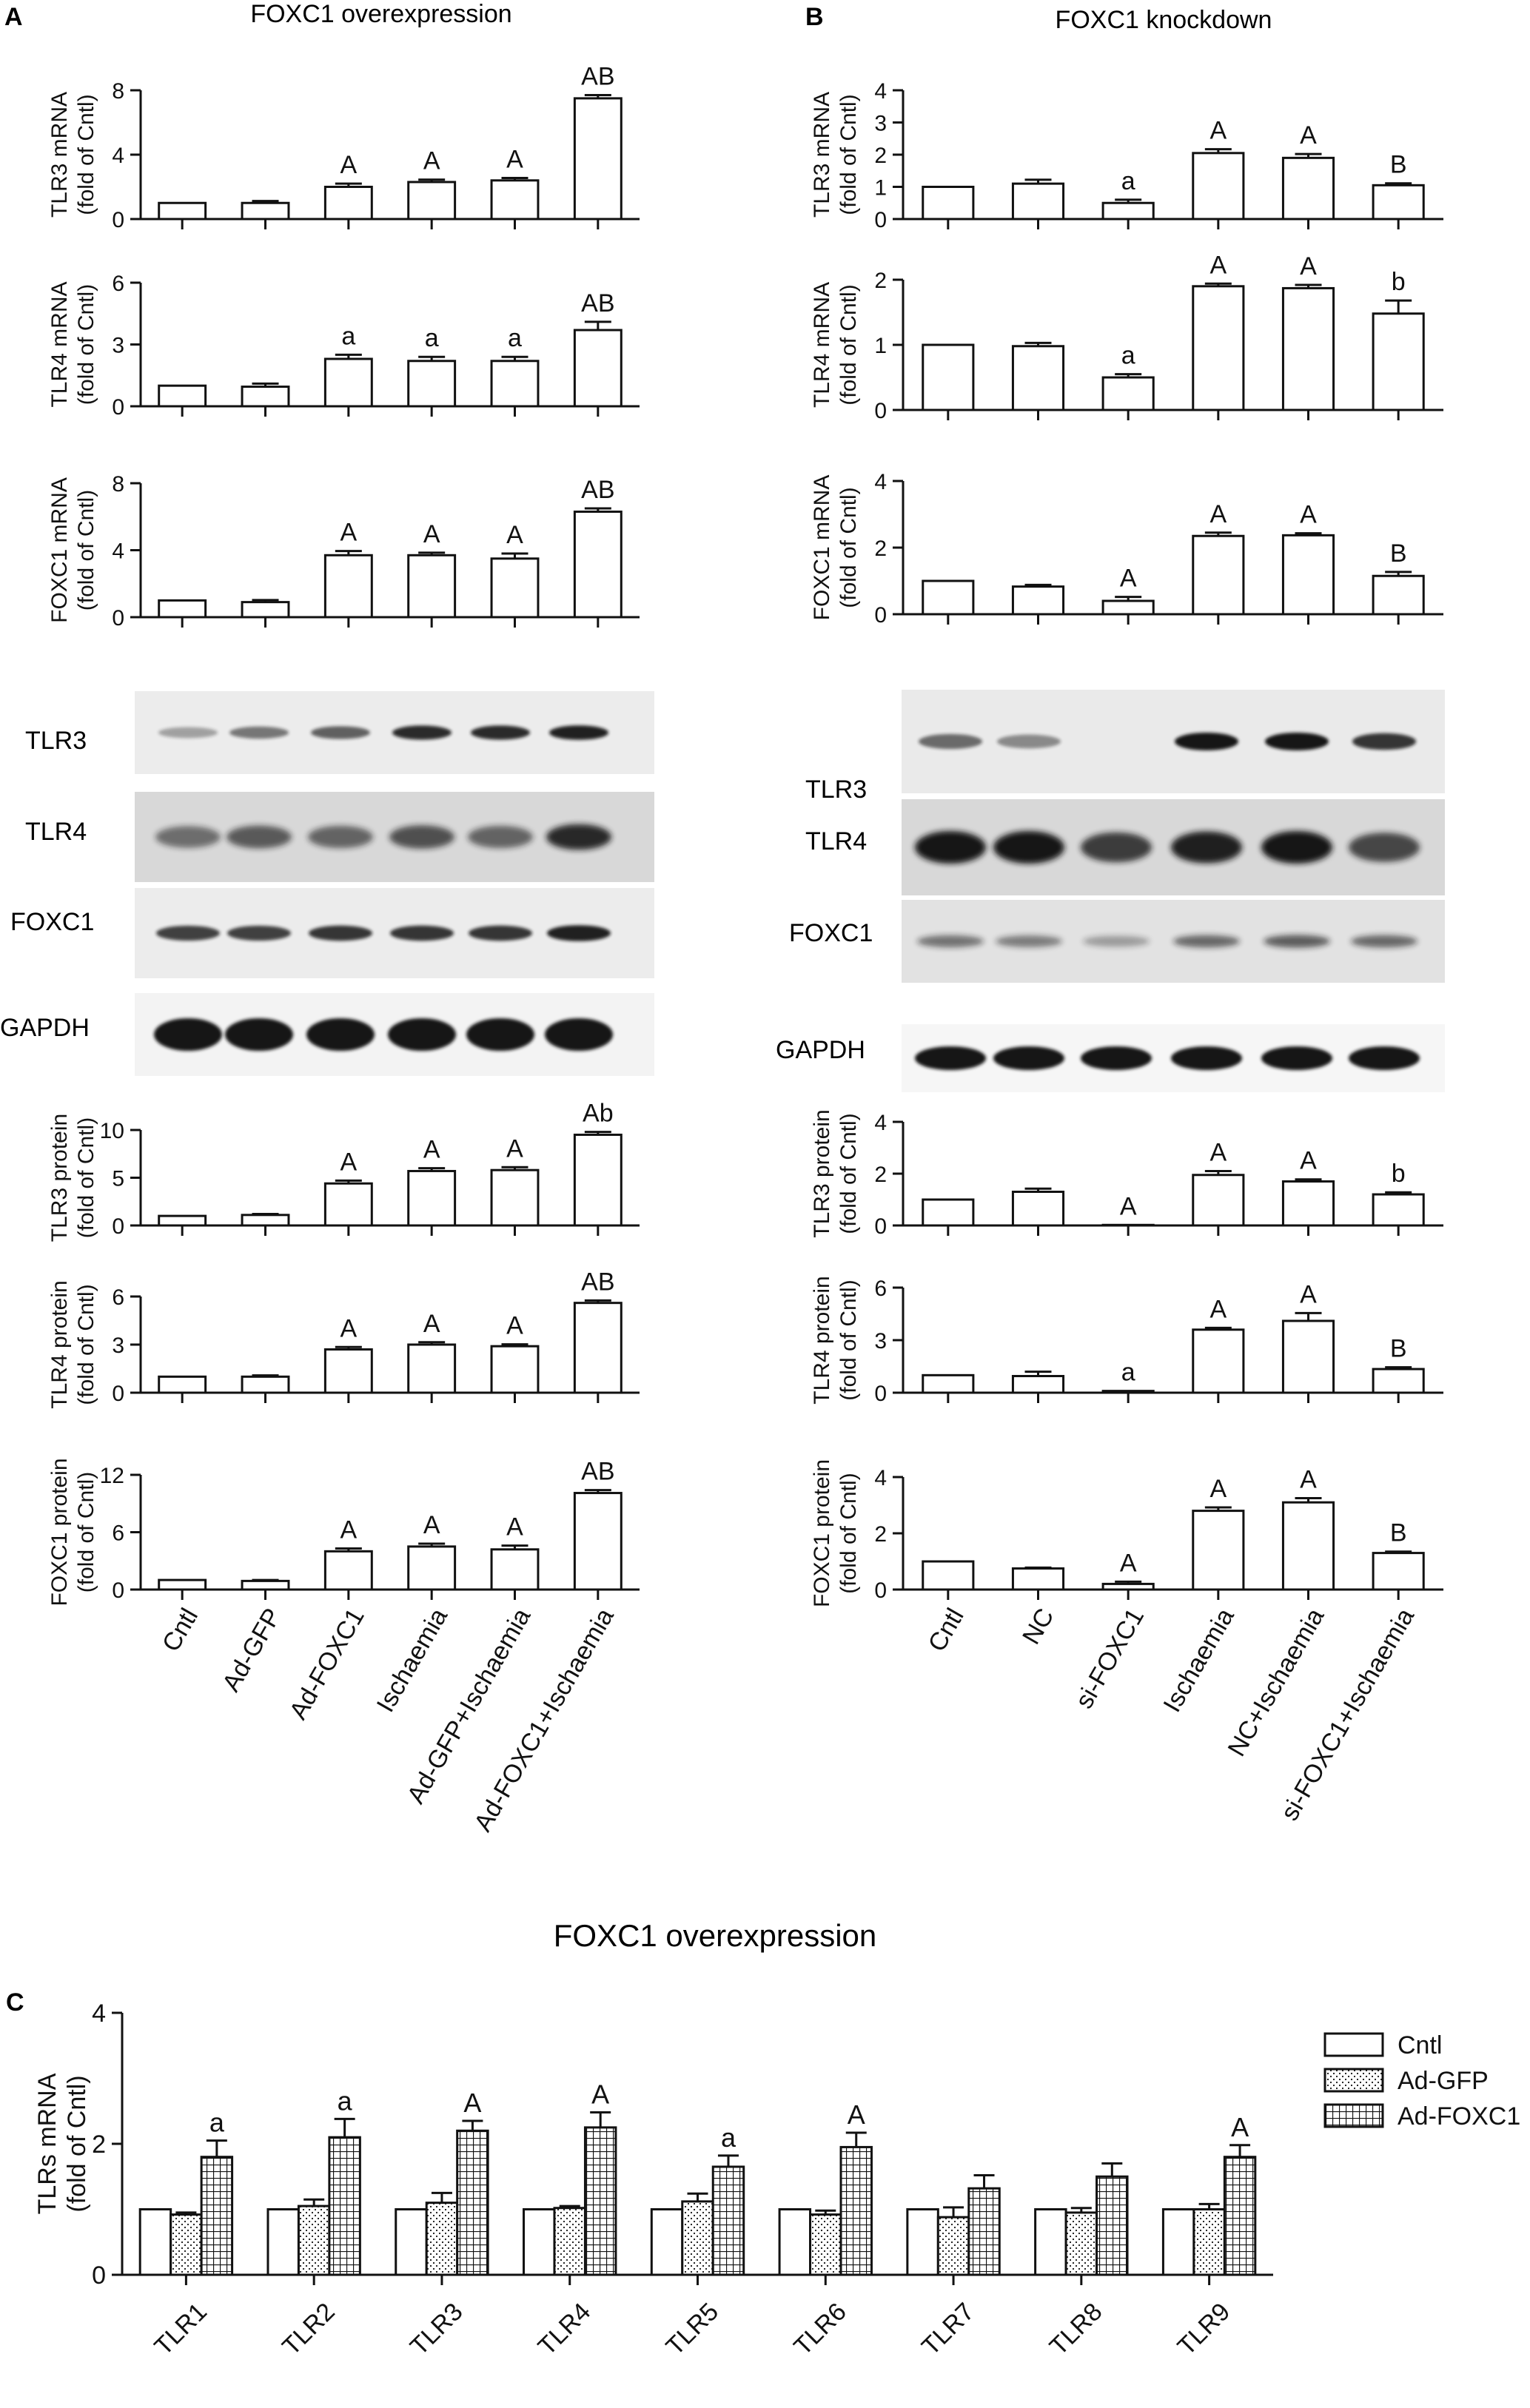 Image resolution: width=1530 pixels, height=2408 pixels. What do you see at coordinates (59, 344) in the screenshot?
I see `y-axis-label-line1: TLR4 mRNA` at bounding box center [59, 344].